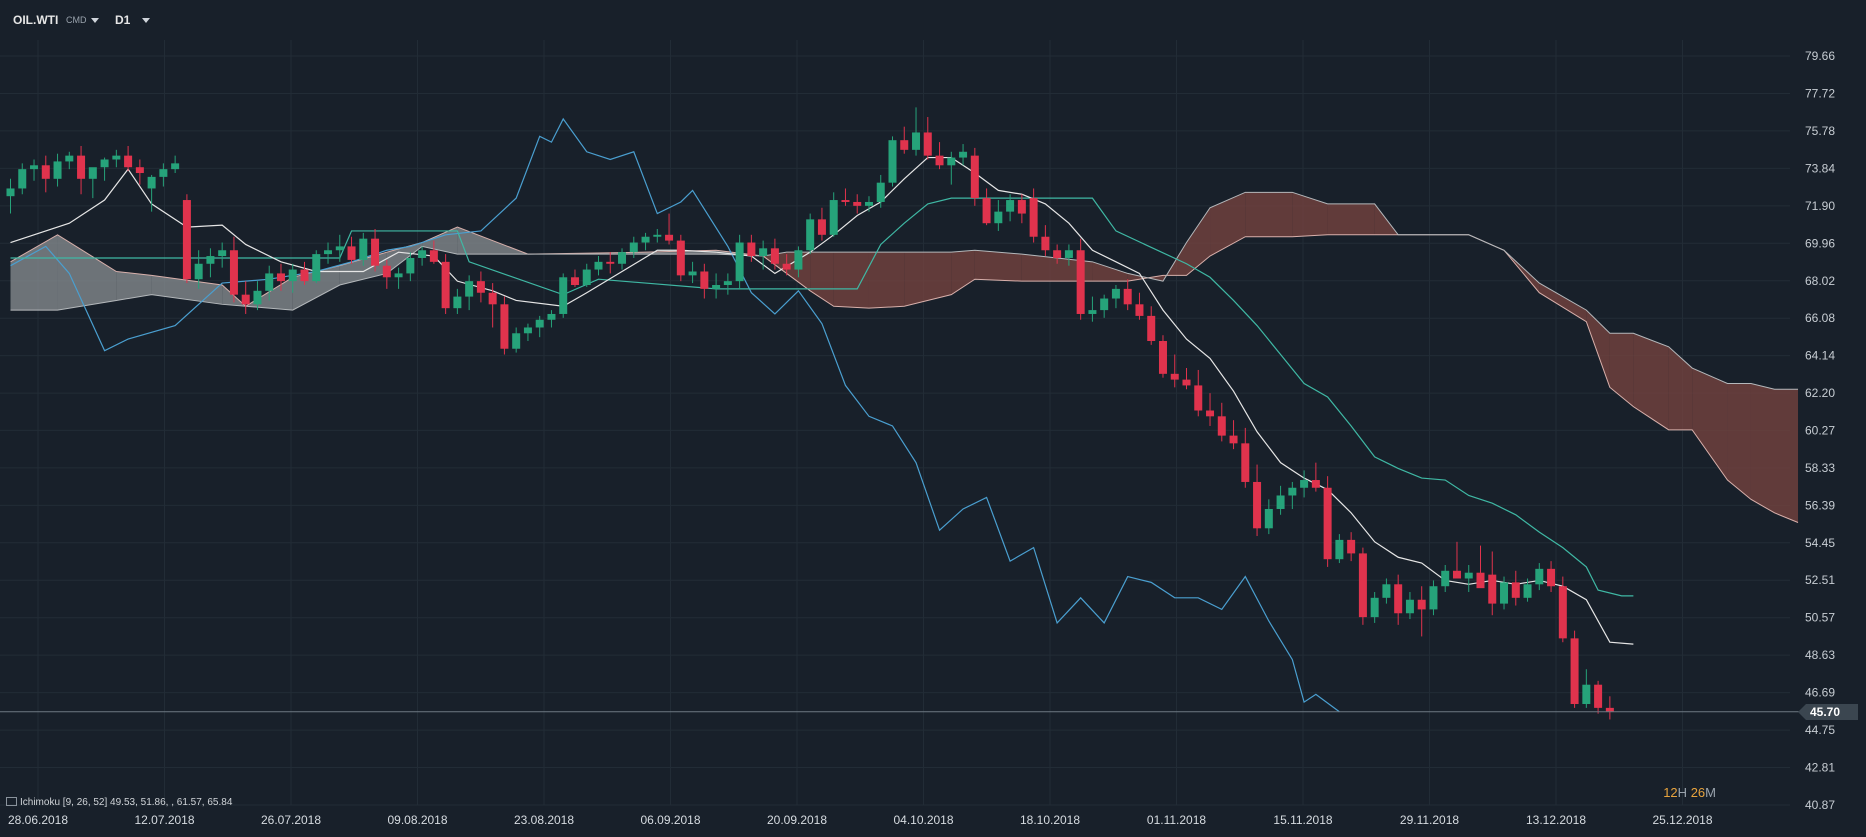 The width and height of the screenshot is (1866, 837). Describe the element at coordinates (1820, 805) in the screenshot. I see `y-tick-label: 40.87` at that location.